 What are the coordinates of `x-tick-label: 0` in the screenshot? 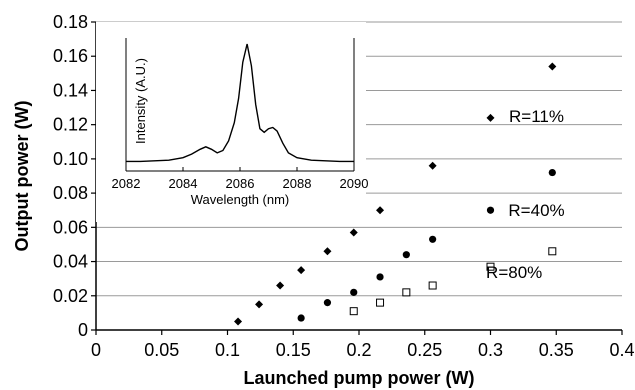 It's located at (96, 350).